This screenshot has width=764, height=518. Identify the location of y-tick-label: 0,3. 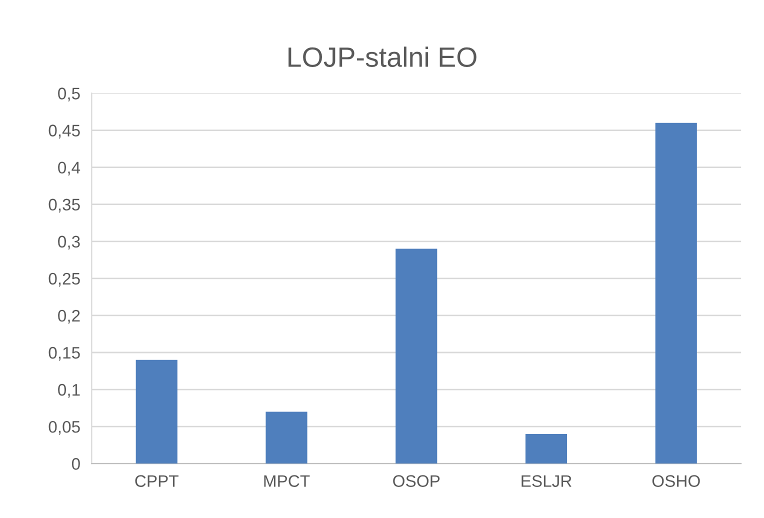
(69, 243).